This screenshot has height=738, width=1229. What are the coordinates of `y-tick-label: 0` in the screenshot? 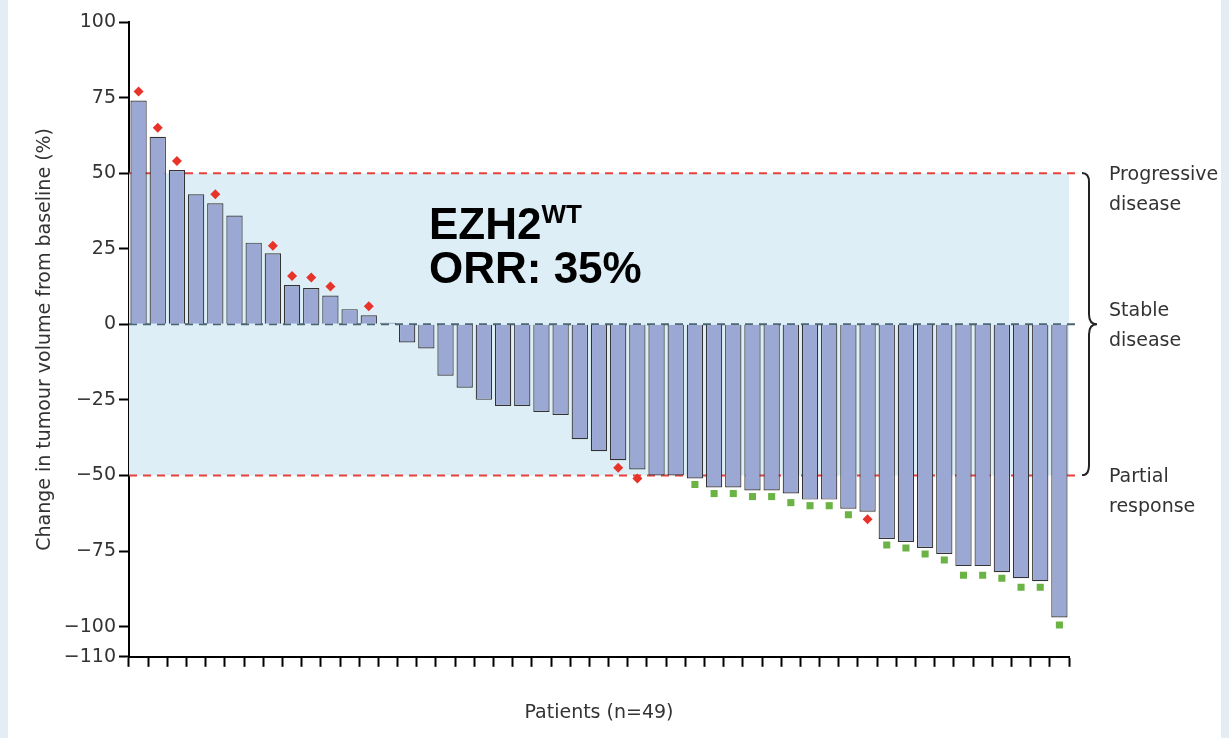 It's located at (109, 322).